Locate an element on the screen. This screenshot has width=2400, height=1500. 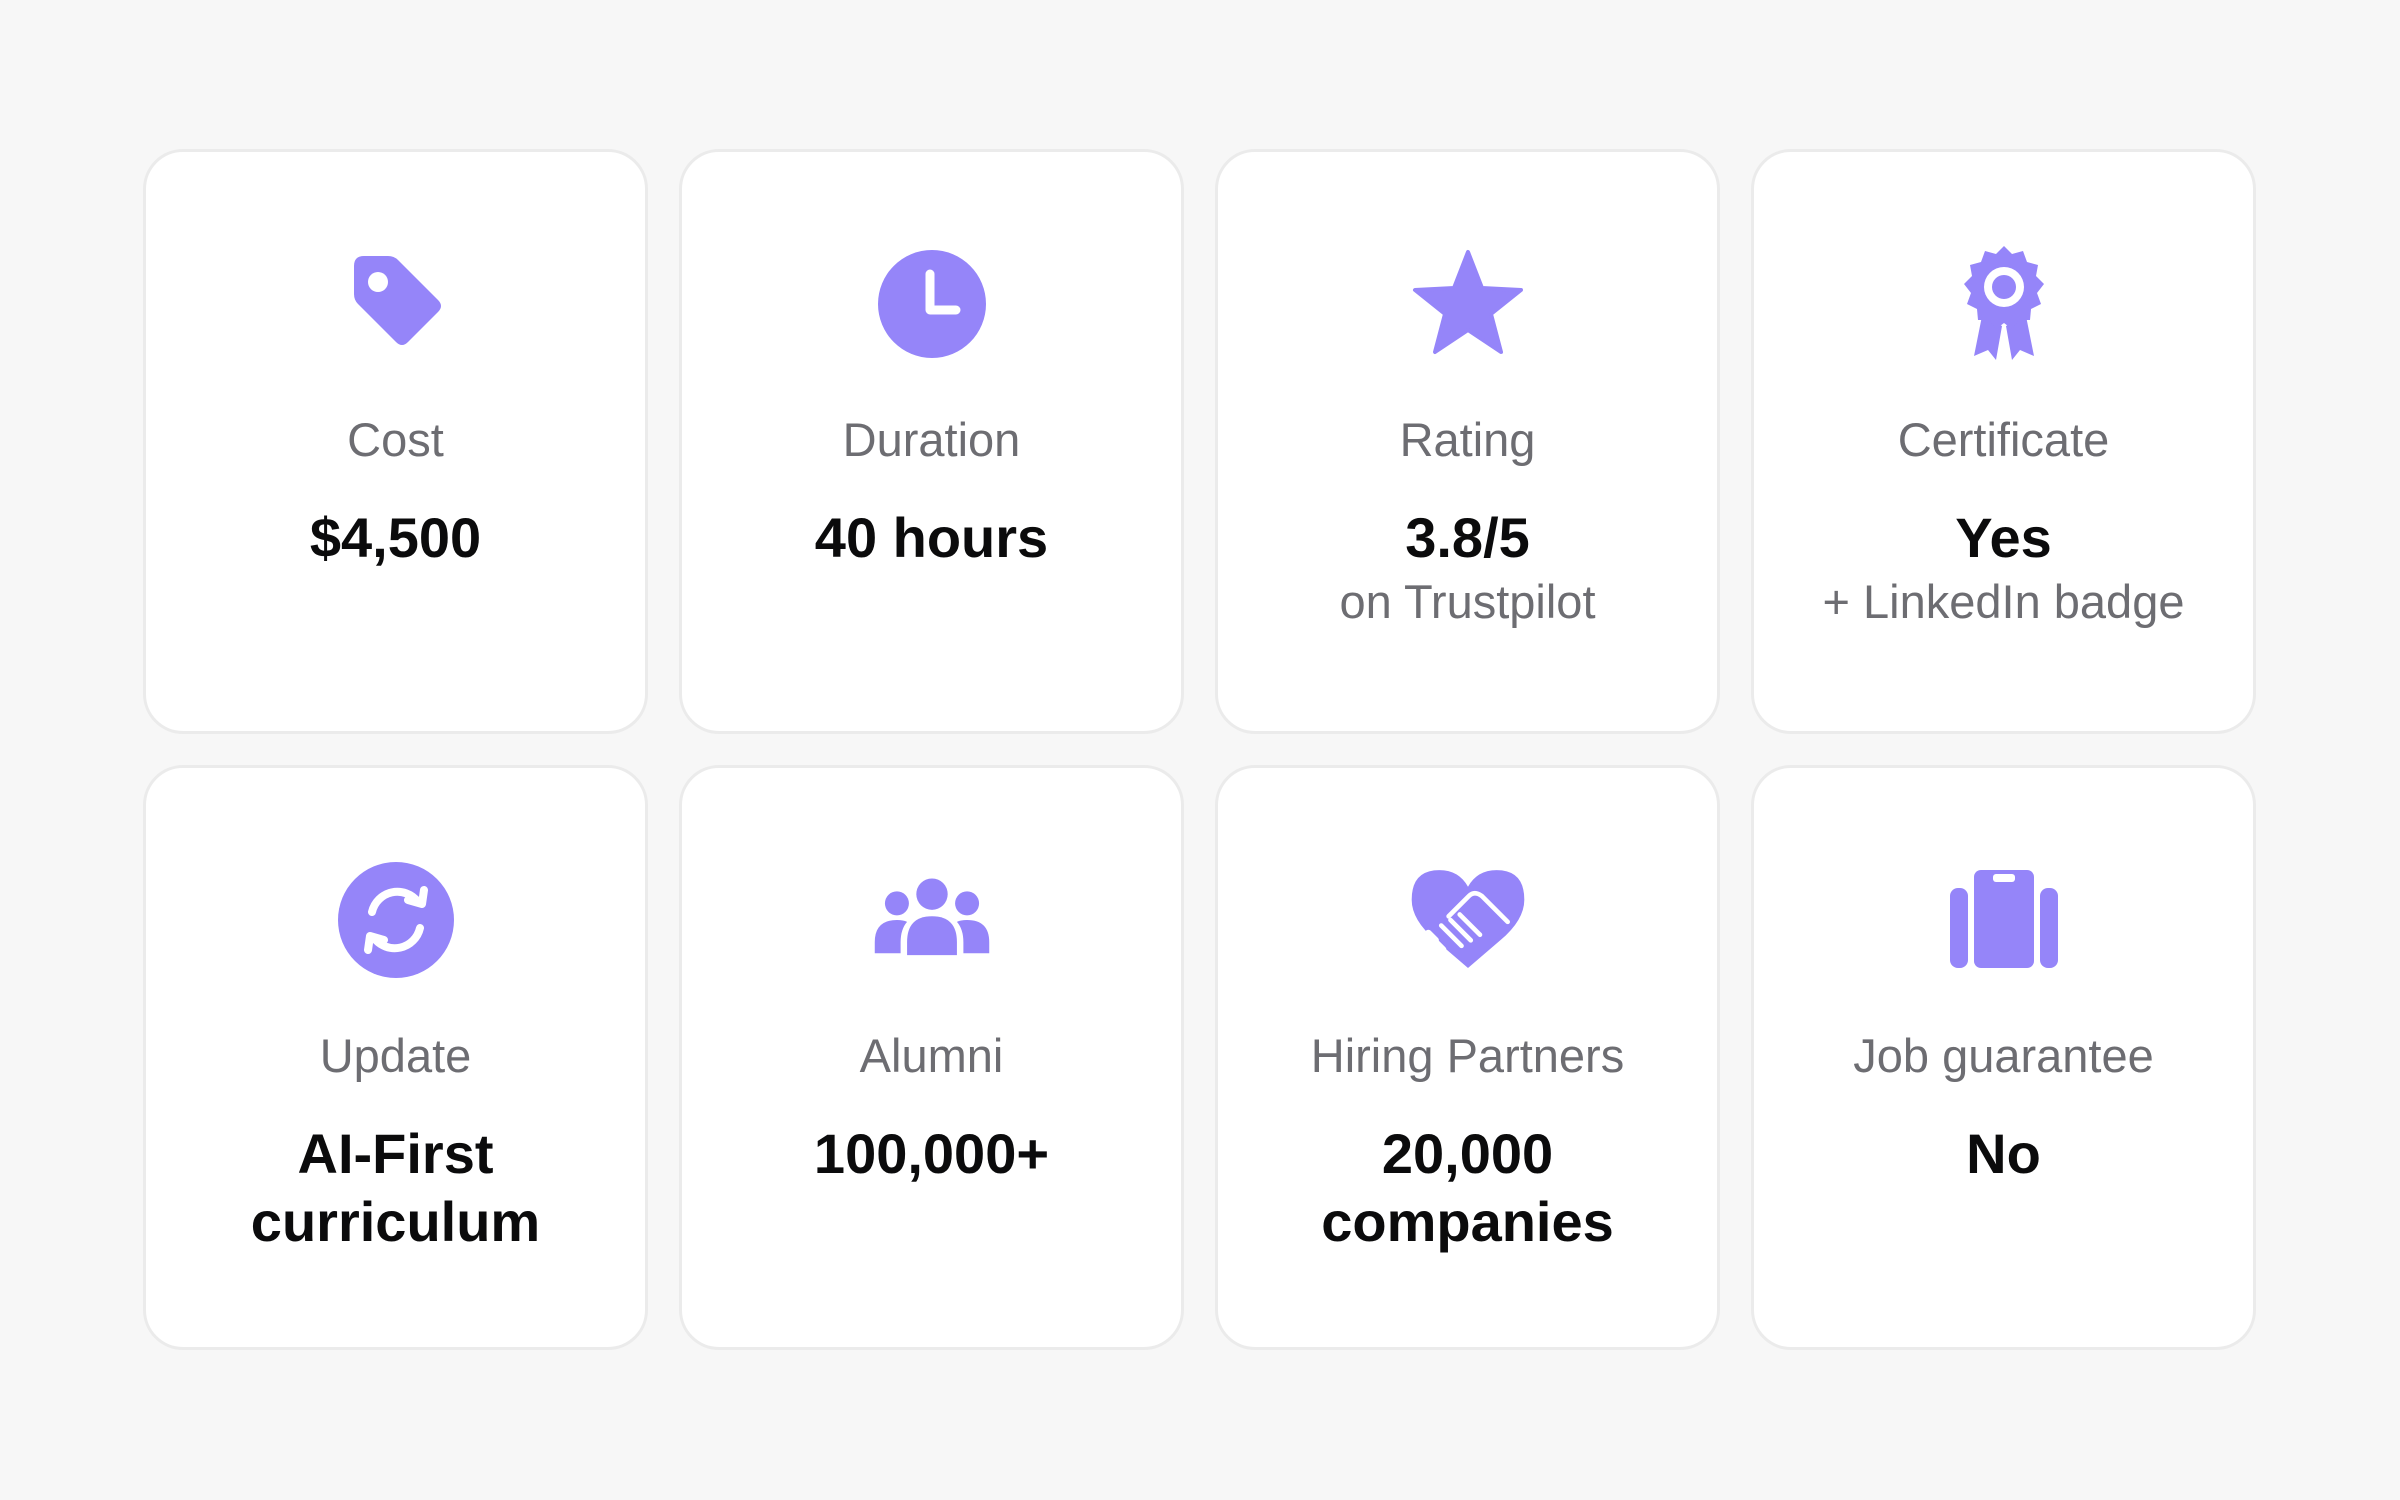
card-job-guarantee: Job guarantee No is located at coordinates (2003, 1057).